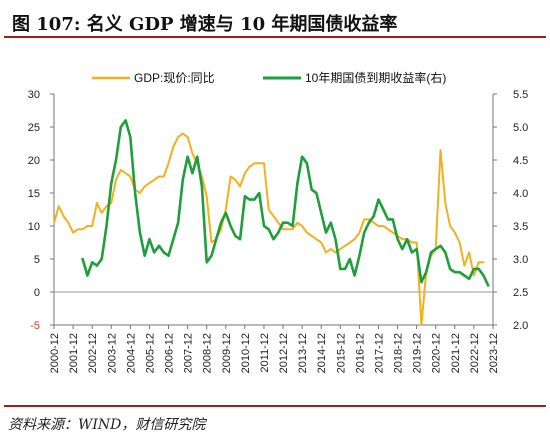  Describe the element at coordinates (34, 194) in the screenshot. I see `y-left-tick-label: 15` at that location.